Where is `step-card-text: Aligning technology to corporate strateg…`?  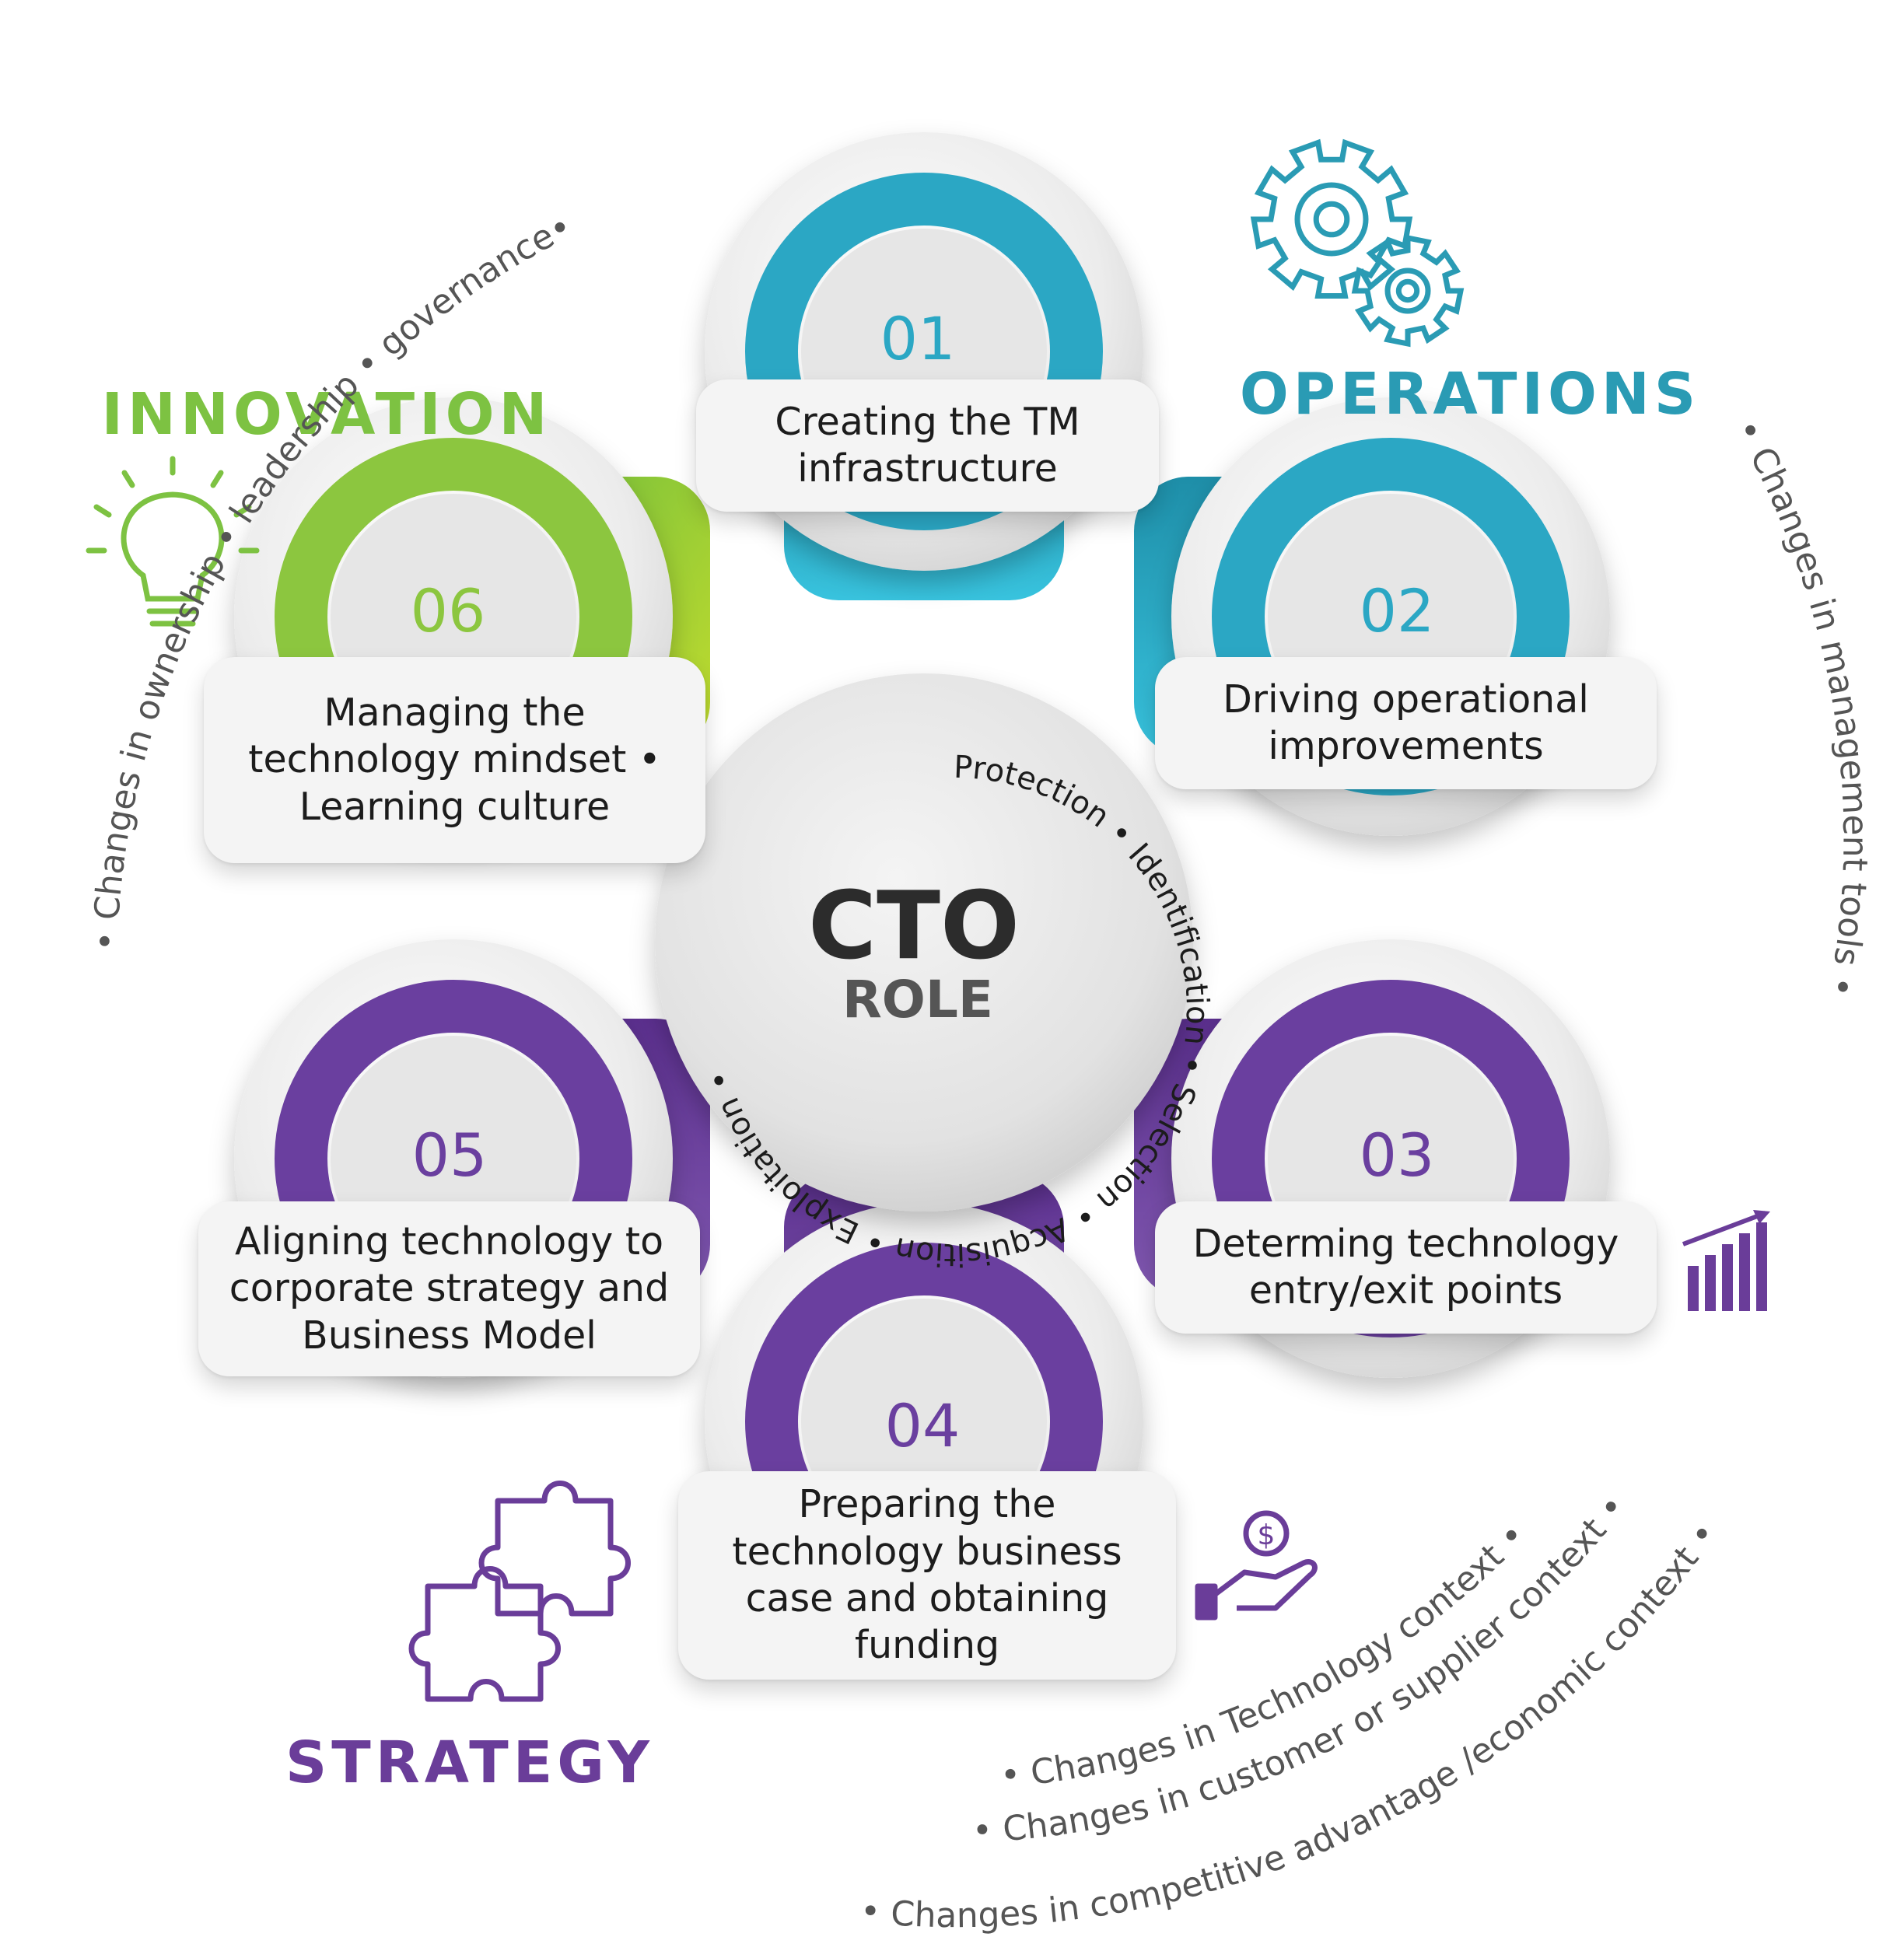 step-card-text: Aligning technology to corporate strateg… is located at coordinates (449, 1289).